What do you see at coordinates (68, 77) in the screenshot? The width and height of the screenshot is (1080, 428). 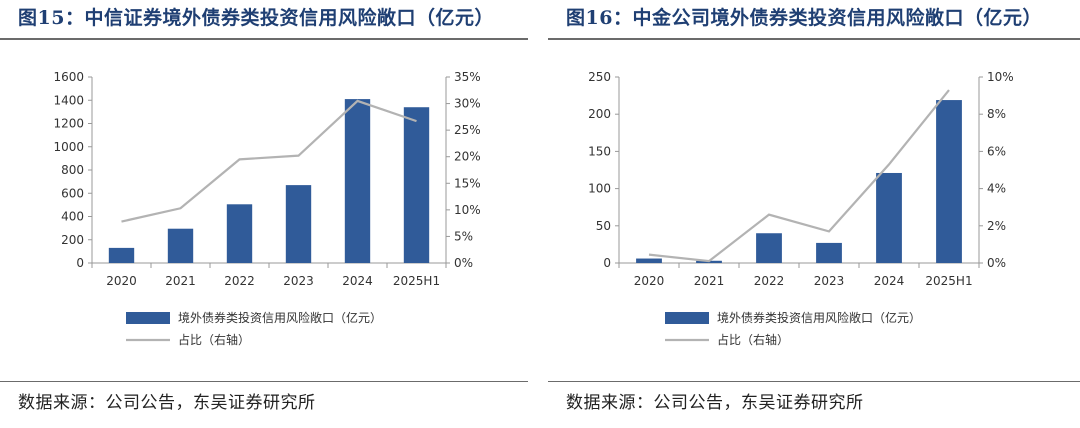 I see `y-tick-label: 1600` at bounding box center [68, 77].